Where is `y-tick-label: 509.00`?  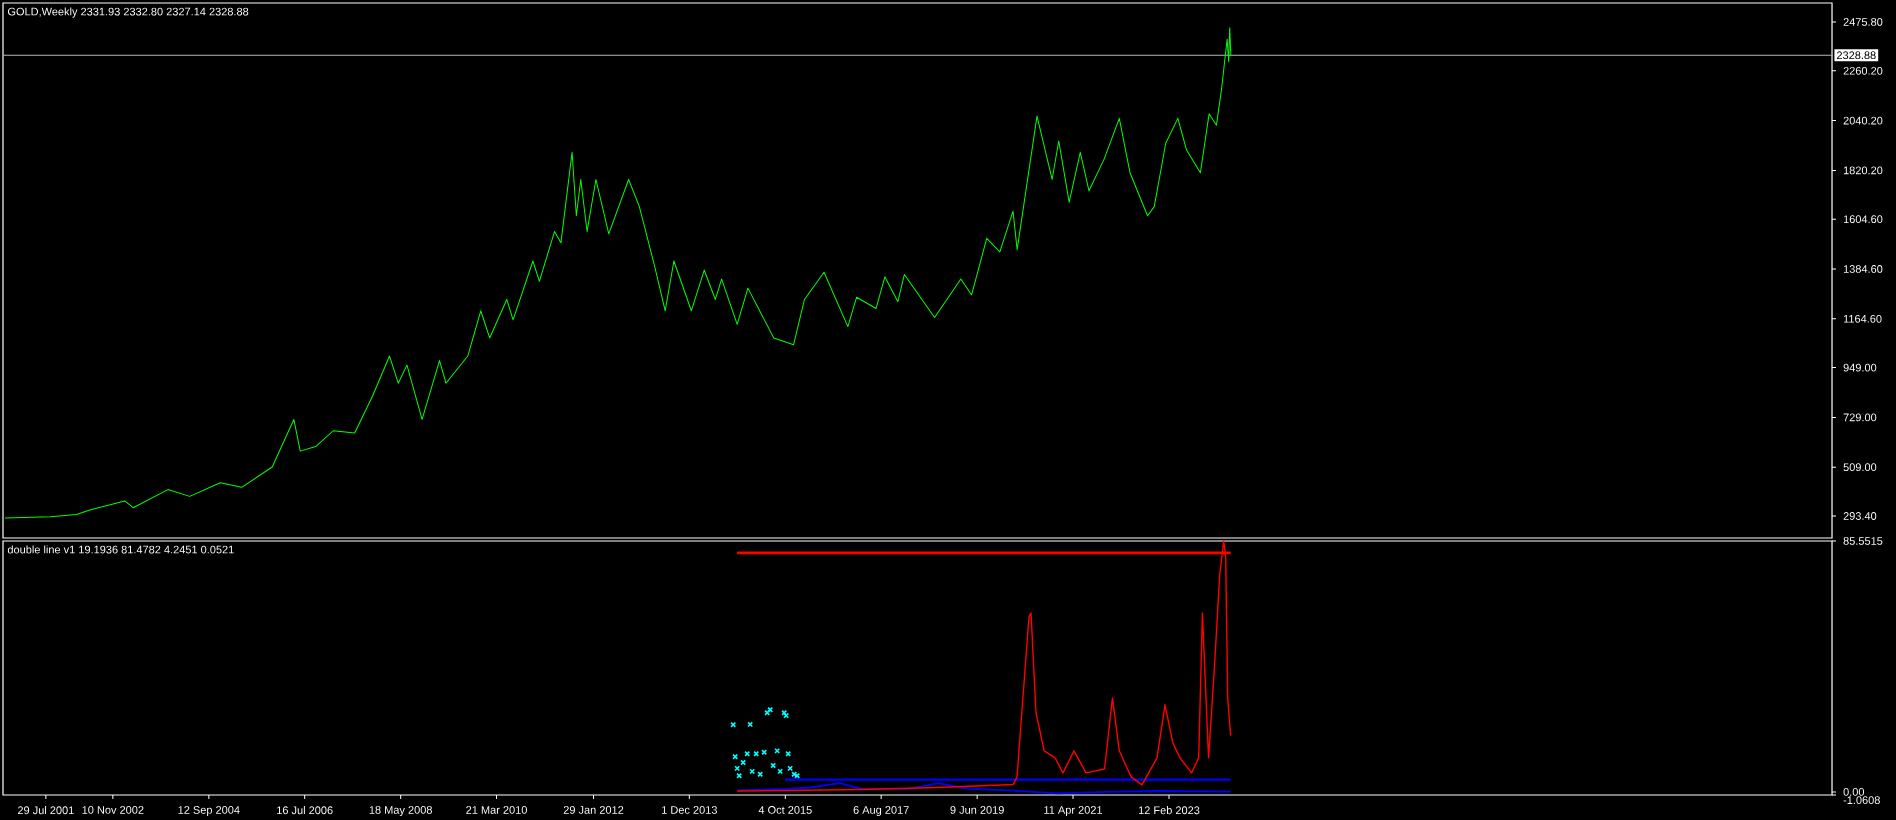
y-tick-label: 509.00 is located at coordinates (1860, 467).